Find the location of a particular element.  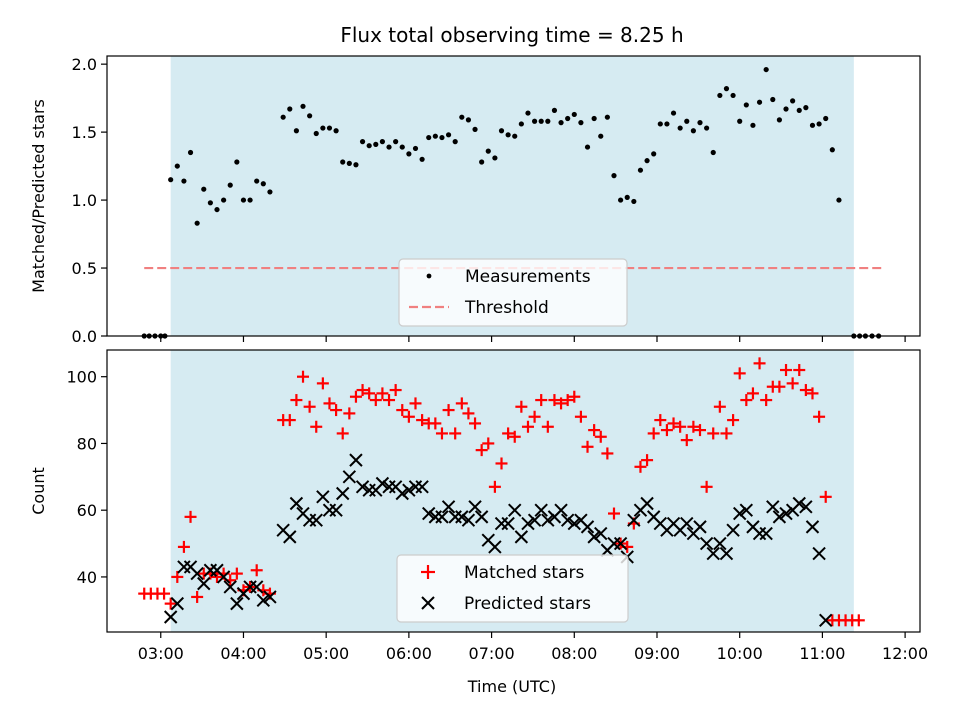

y-tick-label: 80 is located at coordinates (87, 443).